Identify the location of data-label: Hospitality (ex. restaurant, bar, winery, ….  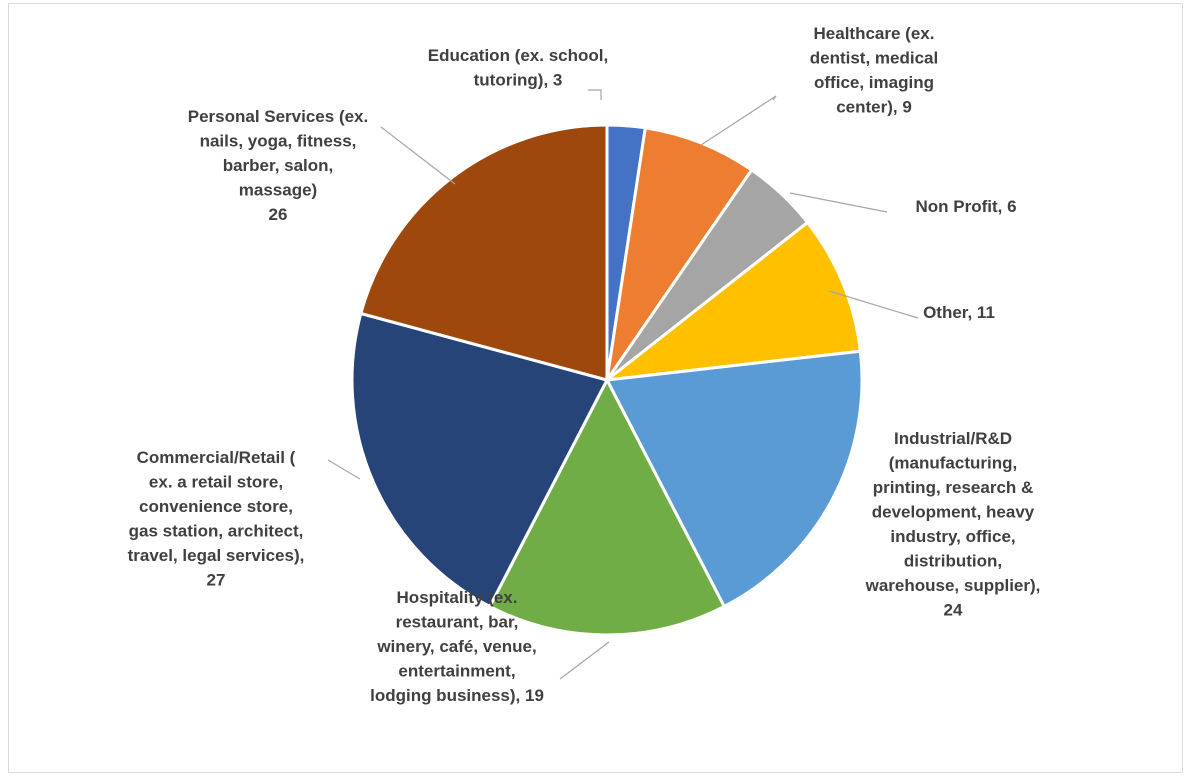
(457, 646).